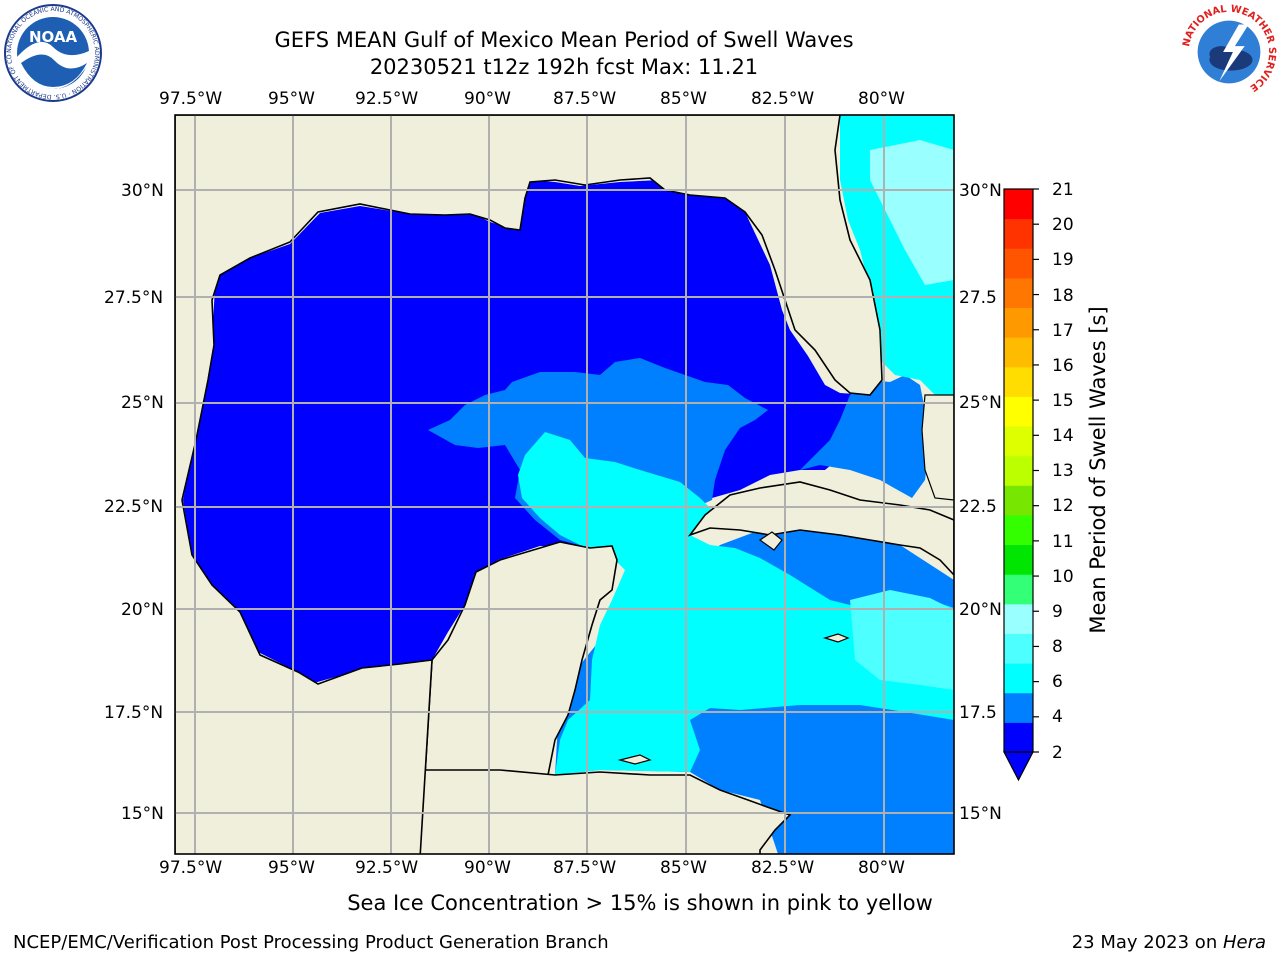 The width and height of the screenshot is (1280, 960). What do you see at coordinates (142, 814) in the screenshot?
I see `lat-tick-left-15n: 15°N` at bounding box center [142, 814].